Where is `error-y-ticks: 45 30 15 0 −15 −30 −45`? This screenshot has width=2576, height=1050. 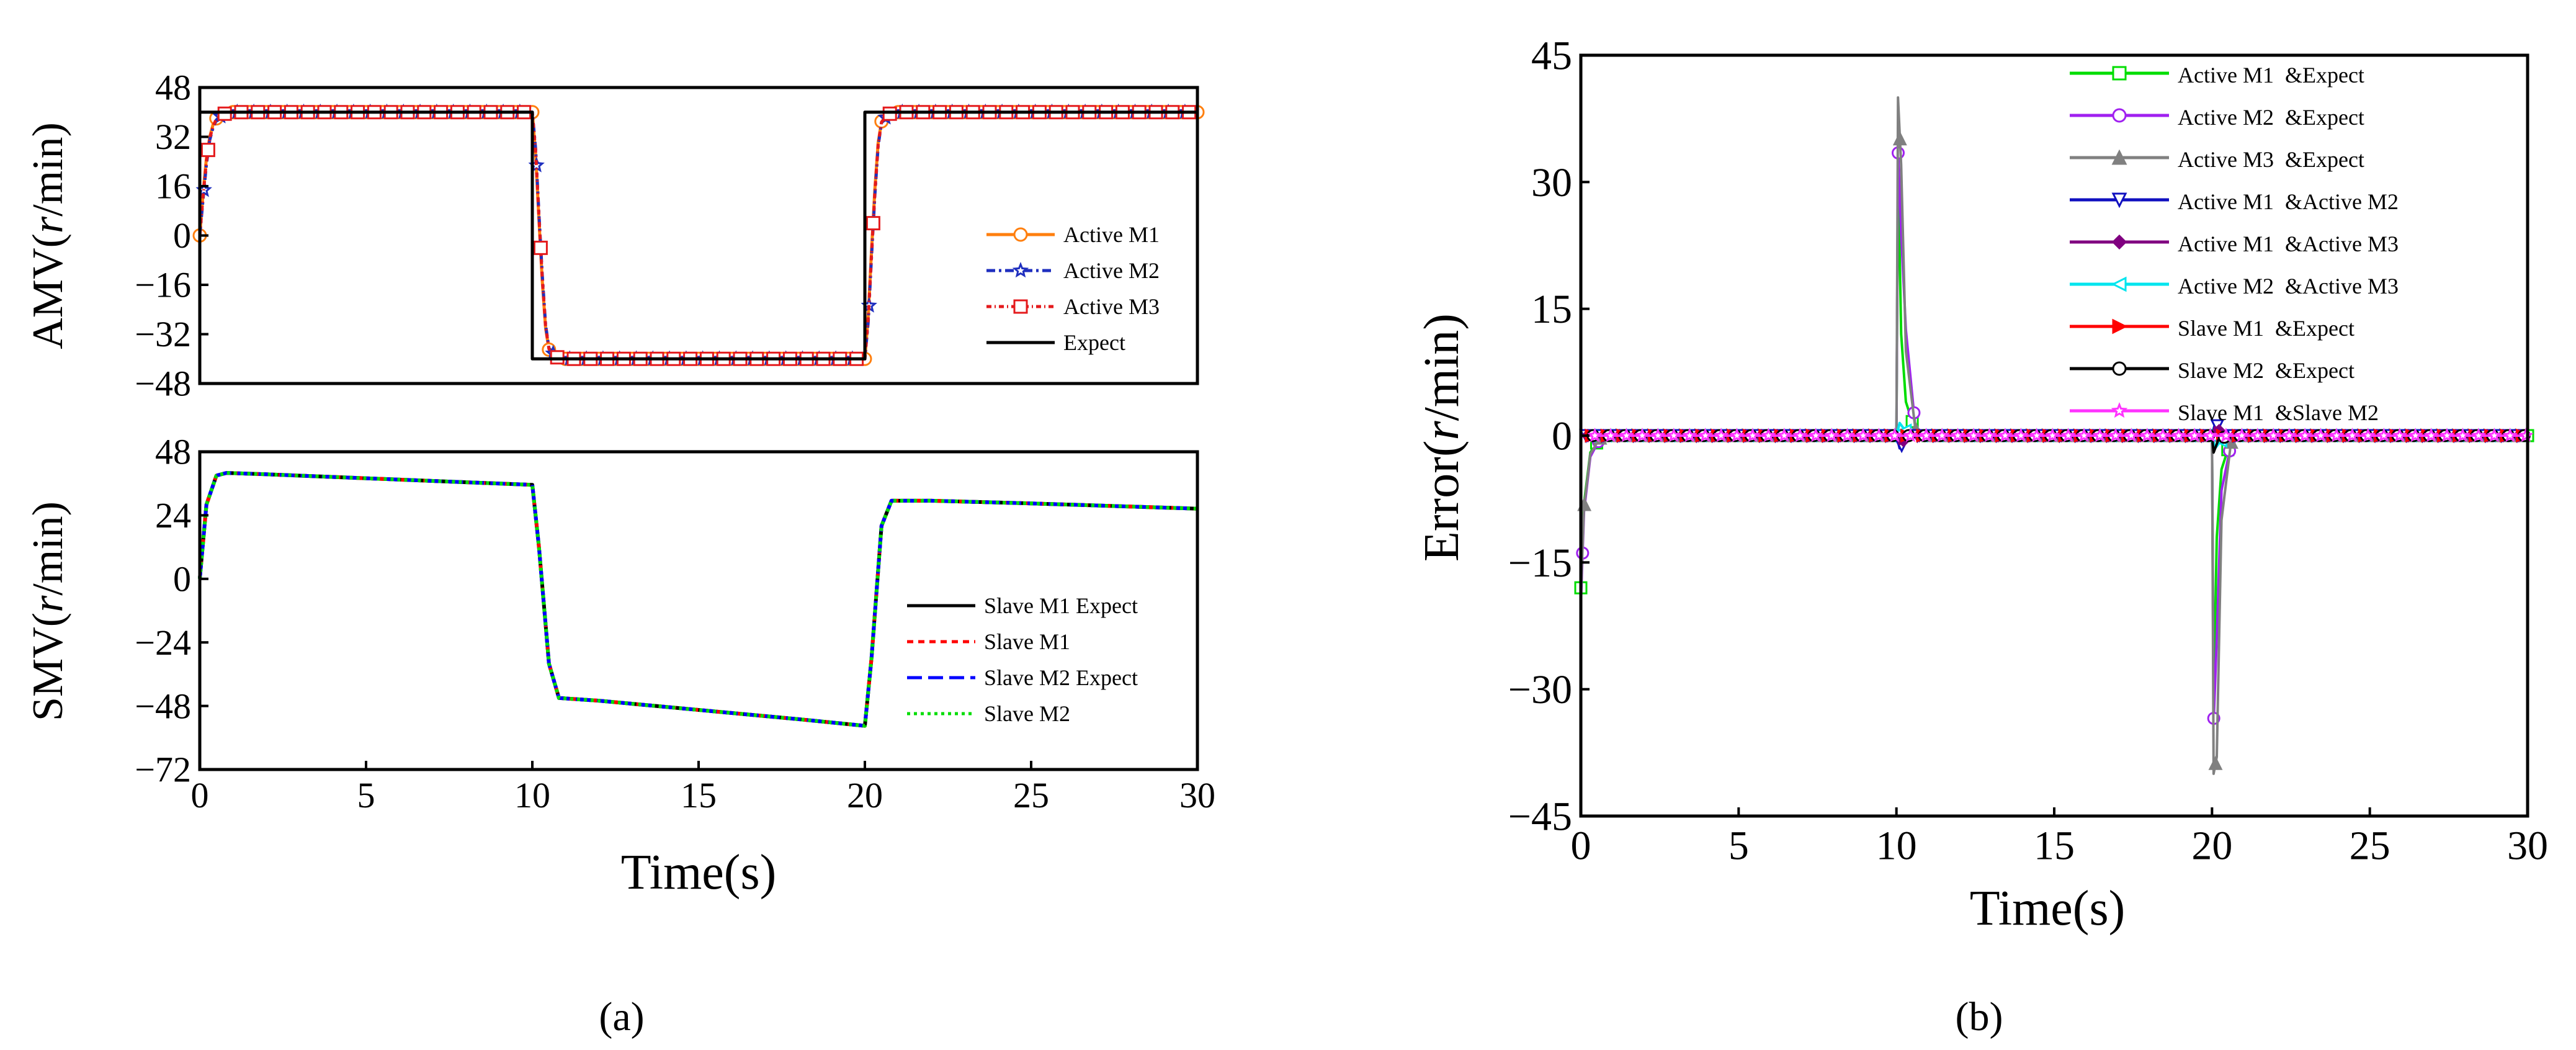
error-y-ticks: 45 30 15 0 −15 −30 −45 is located at coordinates (1549, 436).